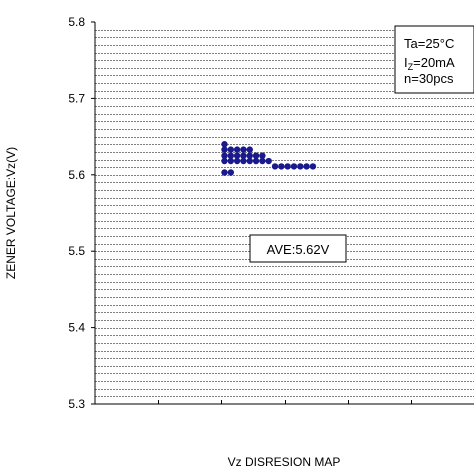 The height and width of the screenshot is (473, 474). I want to click on conditions-ta: Ta=25°C, so click(429, 43).